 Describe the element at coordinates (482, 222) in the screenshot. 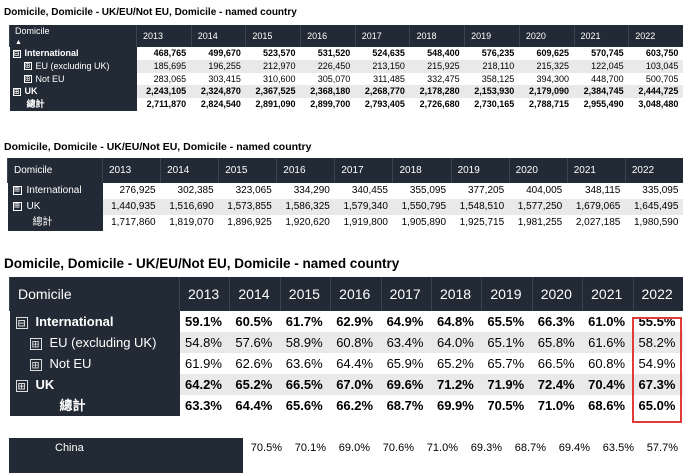

I see `value-cell: 1,925,715` at that location.